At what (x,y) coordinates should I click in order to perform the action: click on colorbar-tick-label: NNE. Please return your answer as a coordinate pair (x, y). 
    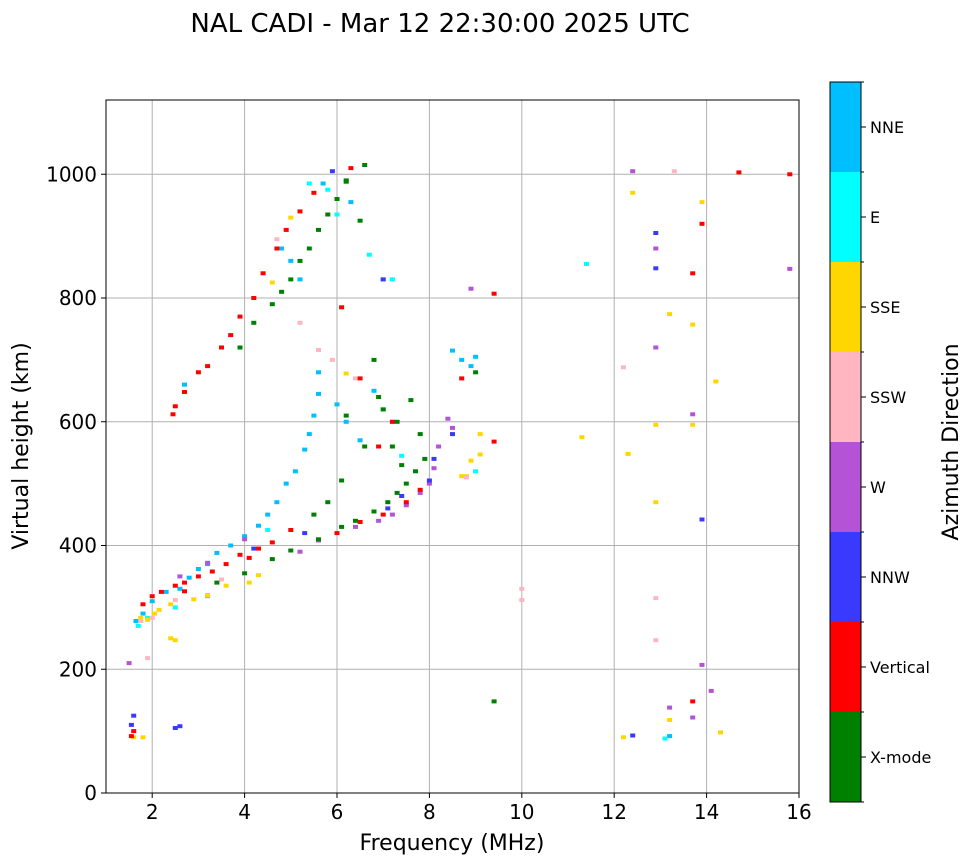
    Looking at the image, I should click on (887, 127).